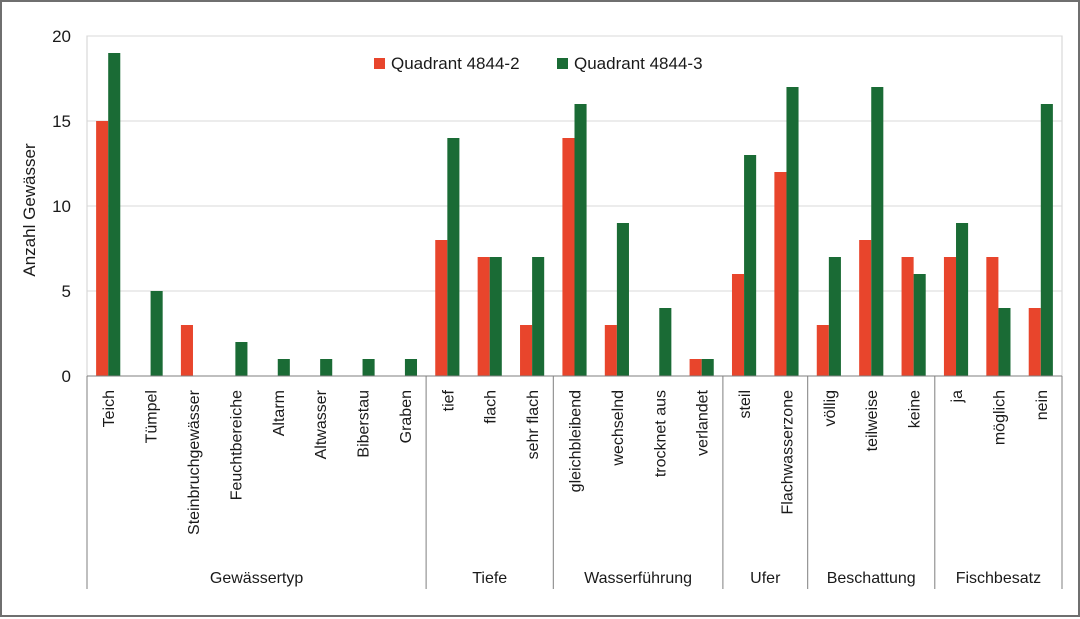 Image resolution: width=1080 pixels, height=619 pixels. What do you see at coordinates (368, 367) in the screenshot?
I see `bar-2-biberstau` at bounding box center [368, 367].